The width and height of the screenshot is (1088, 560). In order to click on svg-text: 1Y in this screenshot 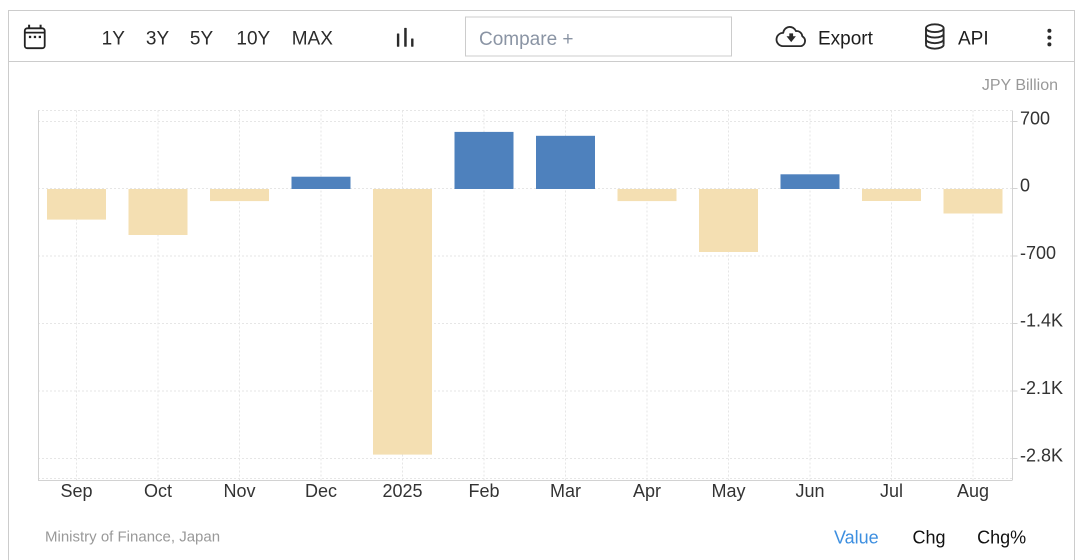, I will do `click(114, 39)`.